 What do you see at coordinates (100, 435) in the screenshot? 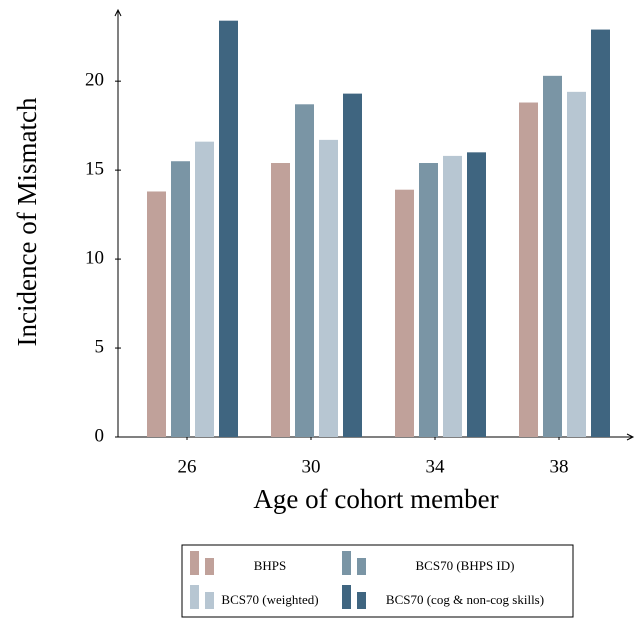
I see `y-tick-label: 0` at bounding box center [100, 435].